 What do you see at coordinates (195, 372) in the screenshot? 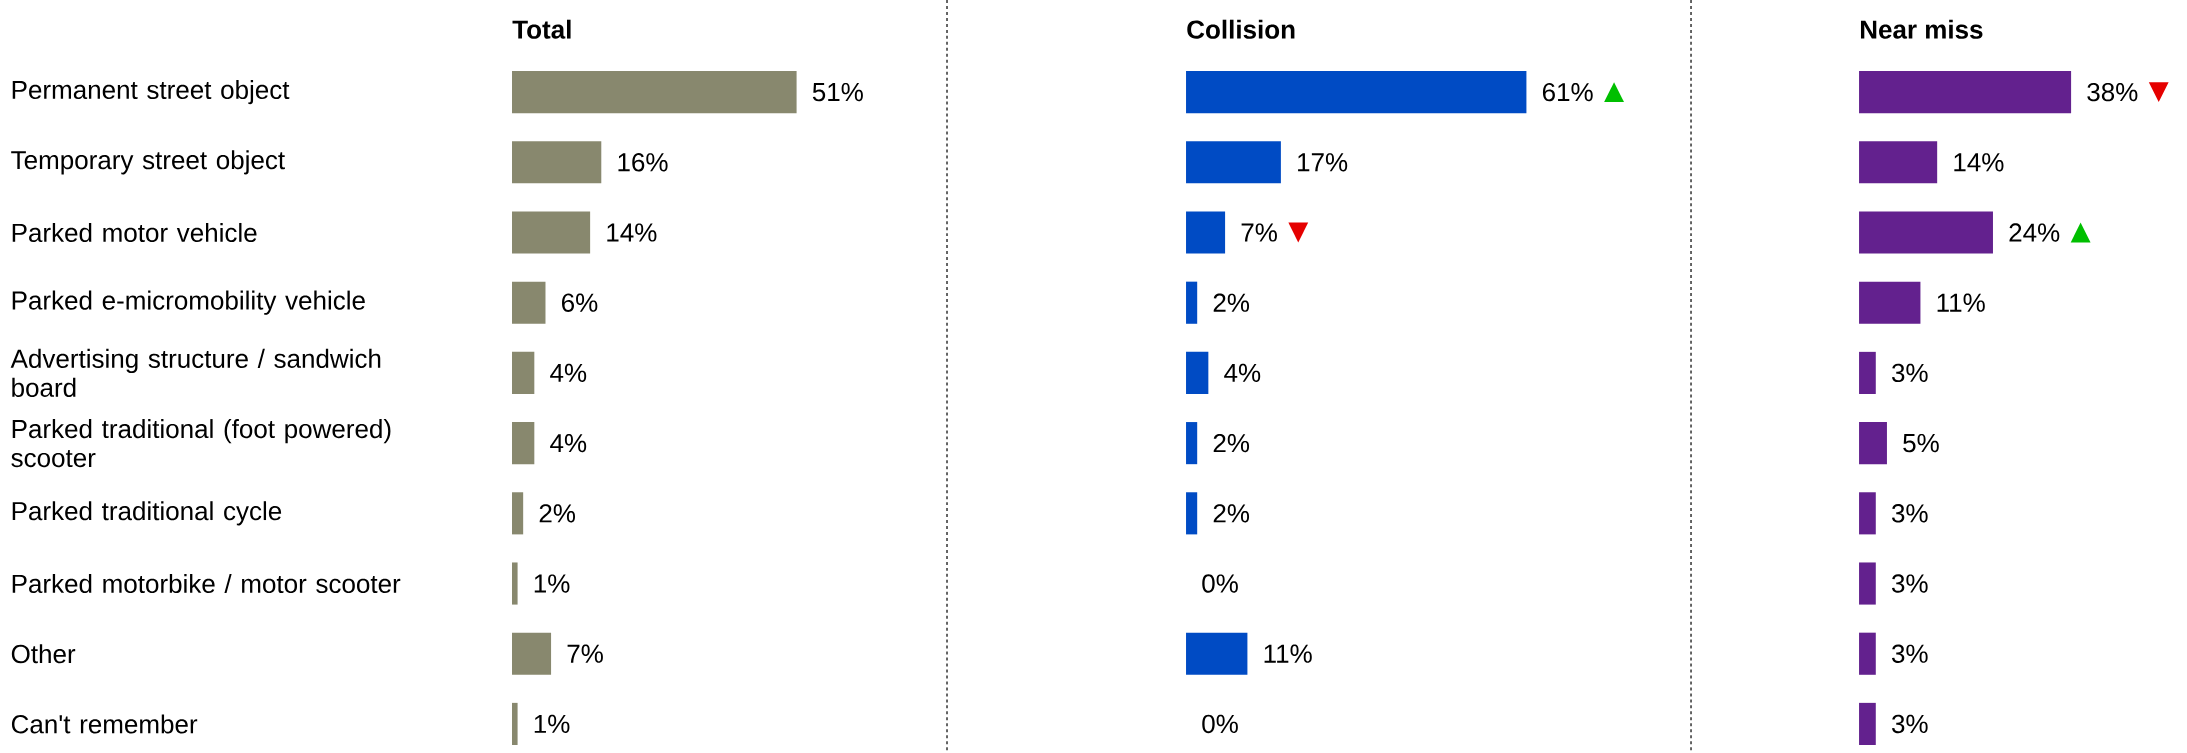
I see `y-tick-label: Advertising structure / sandwich board` at bounding box center [195, 372].